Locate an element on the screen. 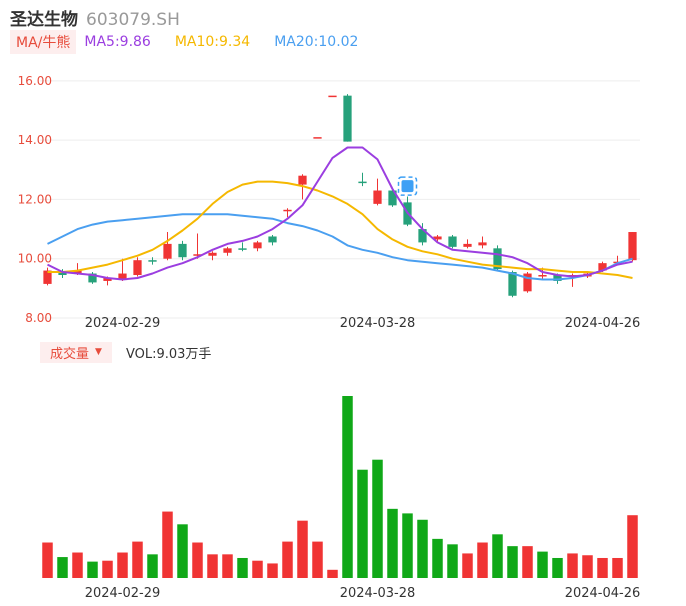  stock-code: 603079.SH is located at coordinates (133, 20).